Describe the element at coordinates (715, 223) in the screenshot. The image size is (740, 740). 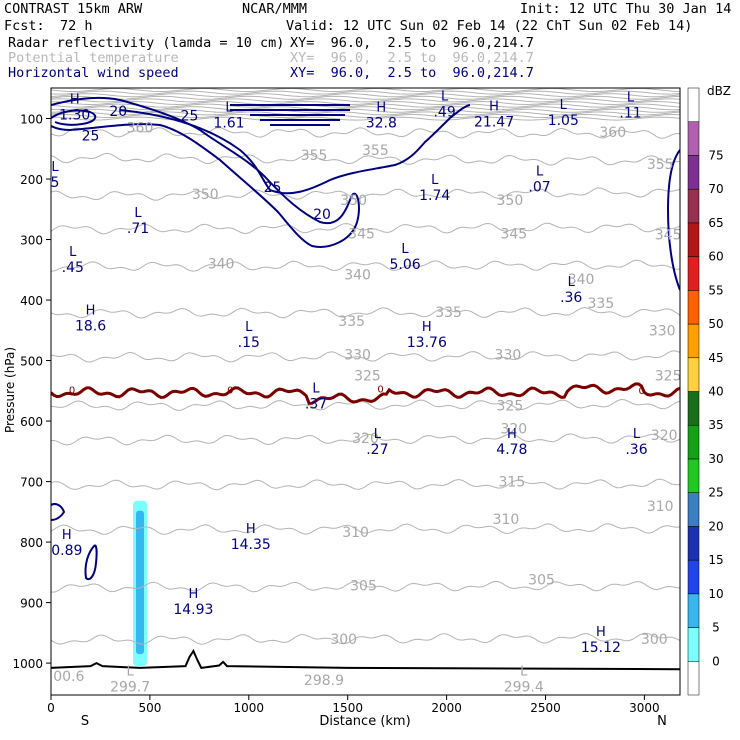
I see `colorbar-tick-label: 65` at that location.